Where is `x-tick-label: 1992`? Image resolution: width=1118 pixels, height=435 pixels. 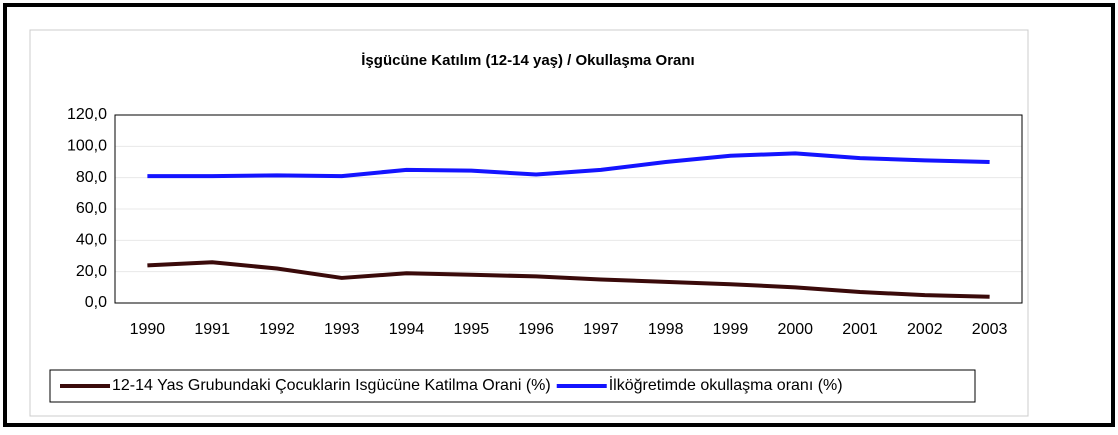
x-tick-label: 1992 is located at coordinates (277, 329).